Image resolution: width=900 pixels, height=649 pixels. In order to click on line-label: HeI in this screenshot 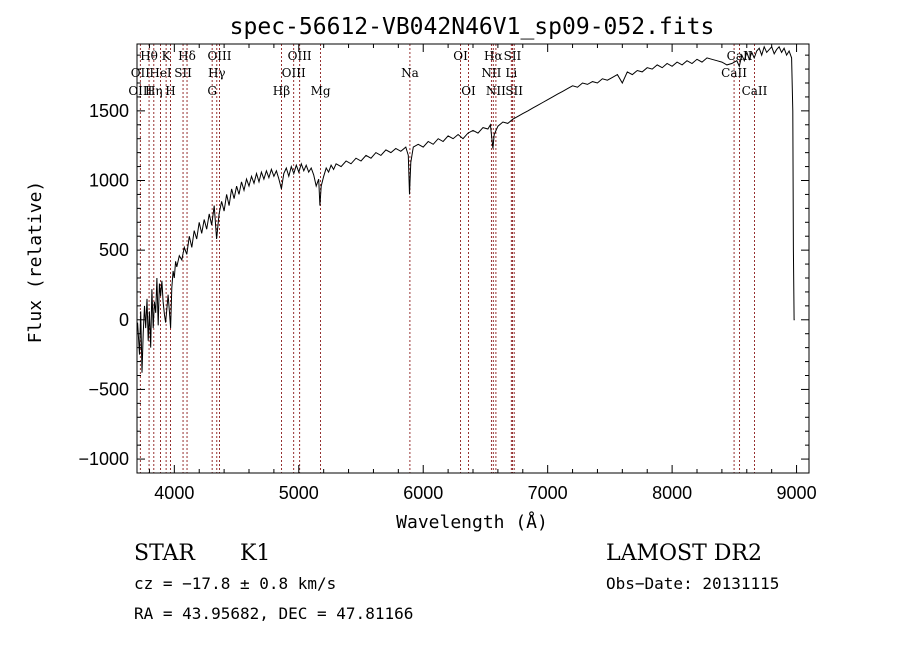, I will do `click(160, 73)`.